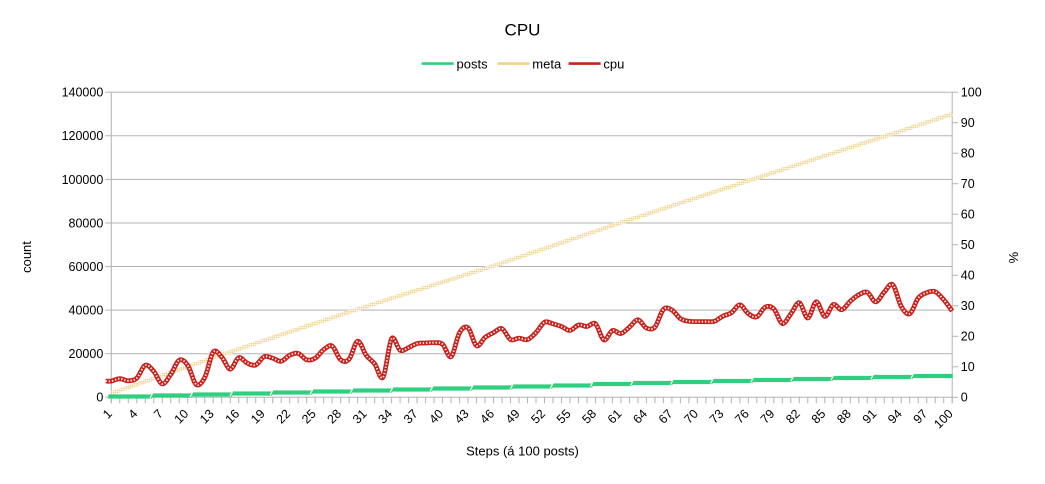 The height and width of the screenshot is (484, 1045). I want to click on svg-text: meta, so click(547, 63).